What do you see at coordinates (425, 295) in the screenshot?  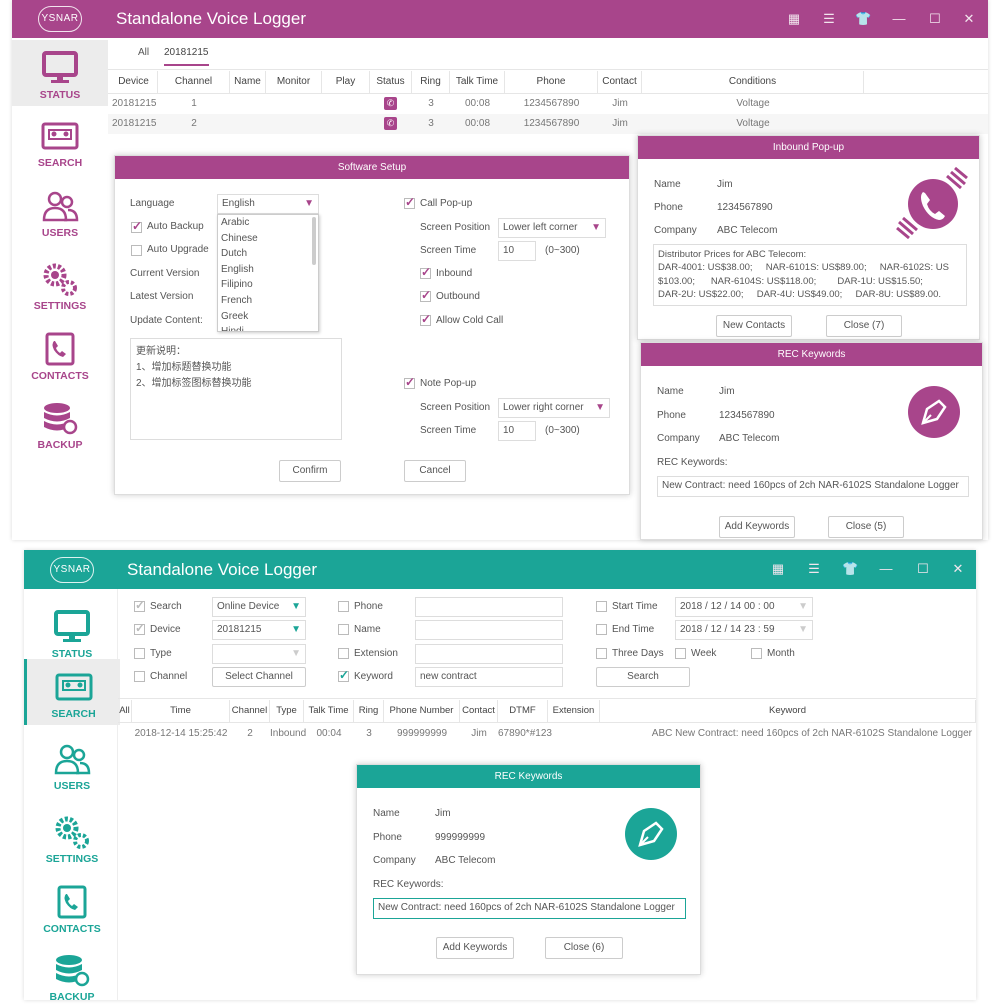 I see `outbound-checkbox` at bounding box center [425, 295].